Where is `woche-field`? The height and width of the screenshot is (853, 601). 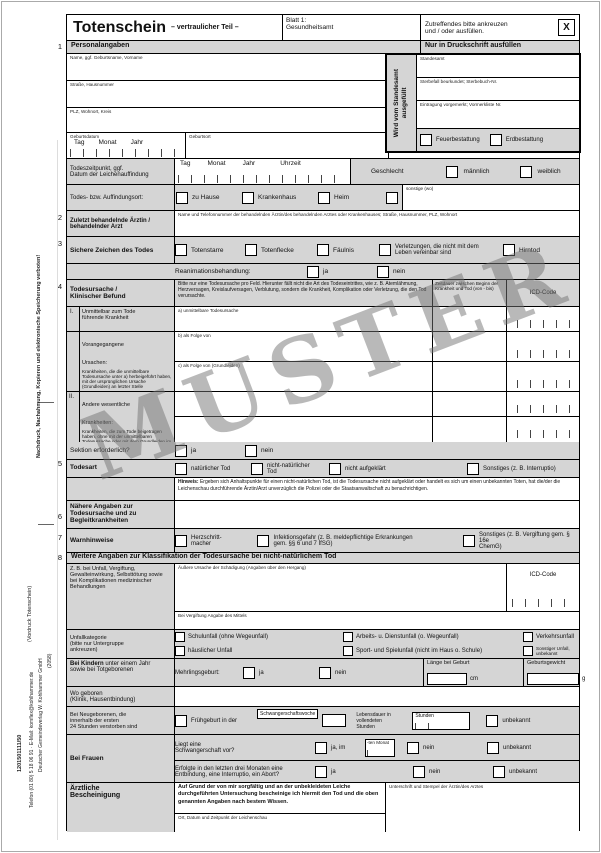 woche-field is located at coordinates (334, 720).